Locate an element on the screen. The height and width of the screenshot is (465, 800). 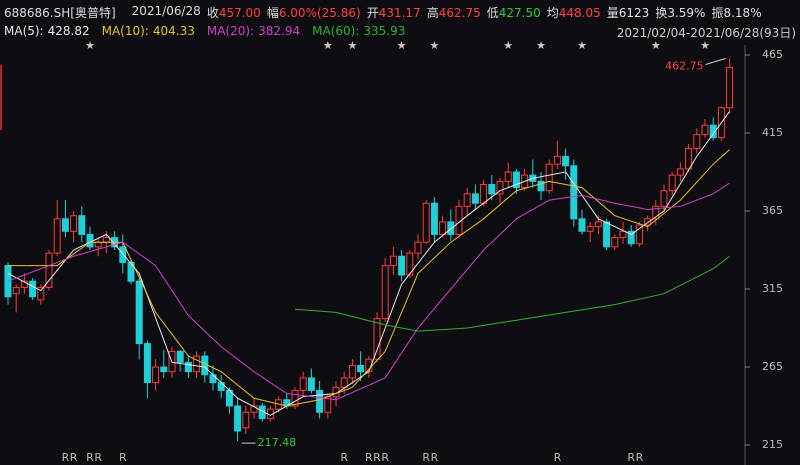
quote-label: 均 is located at coordinates (552, 13).